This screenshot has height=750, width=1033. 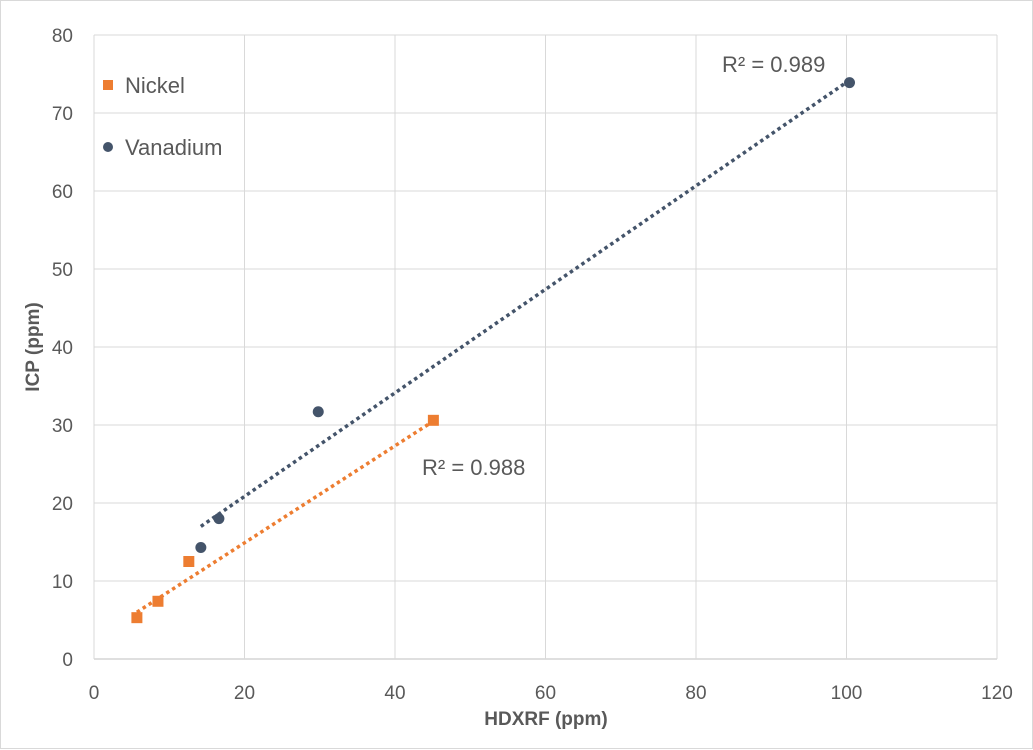 I want to click on nickel-trendline, so click(x=285, y=516).